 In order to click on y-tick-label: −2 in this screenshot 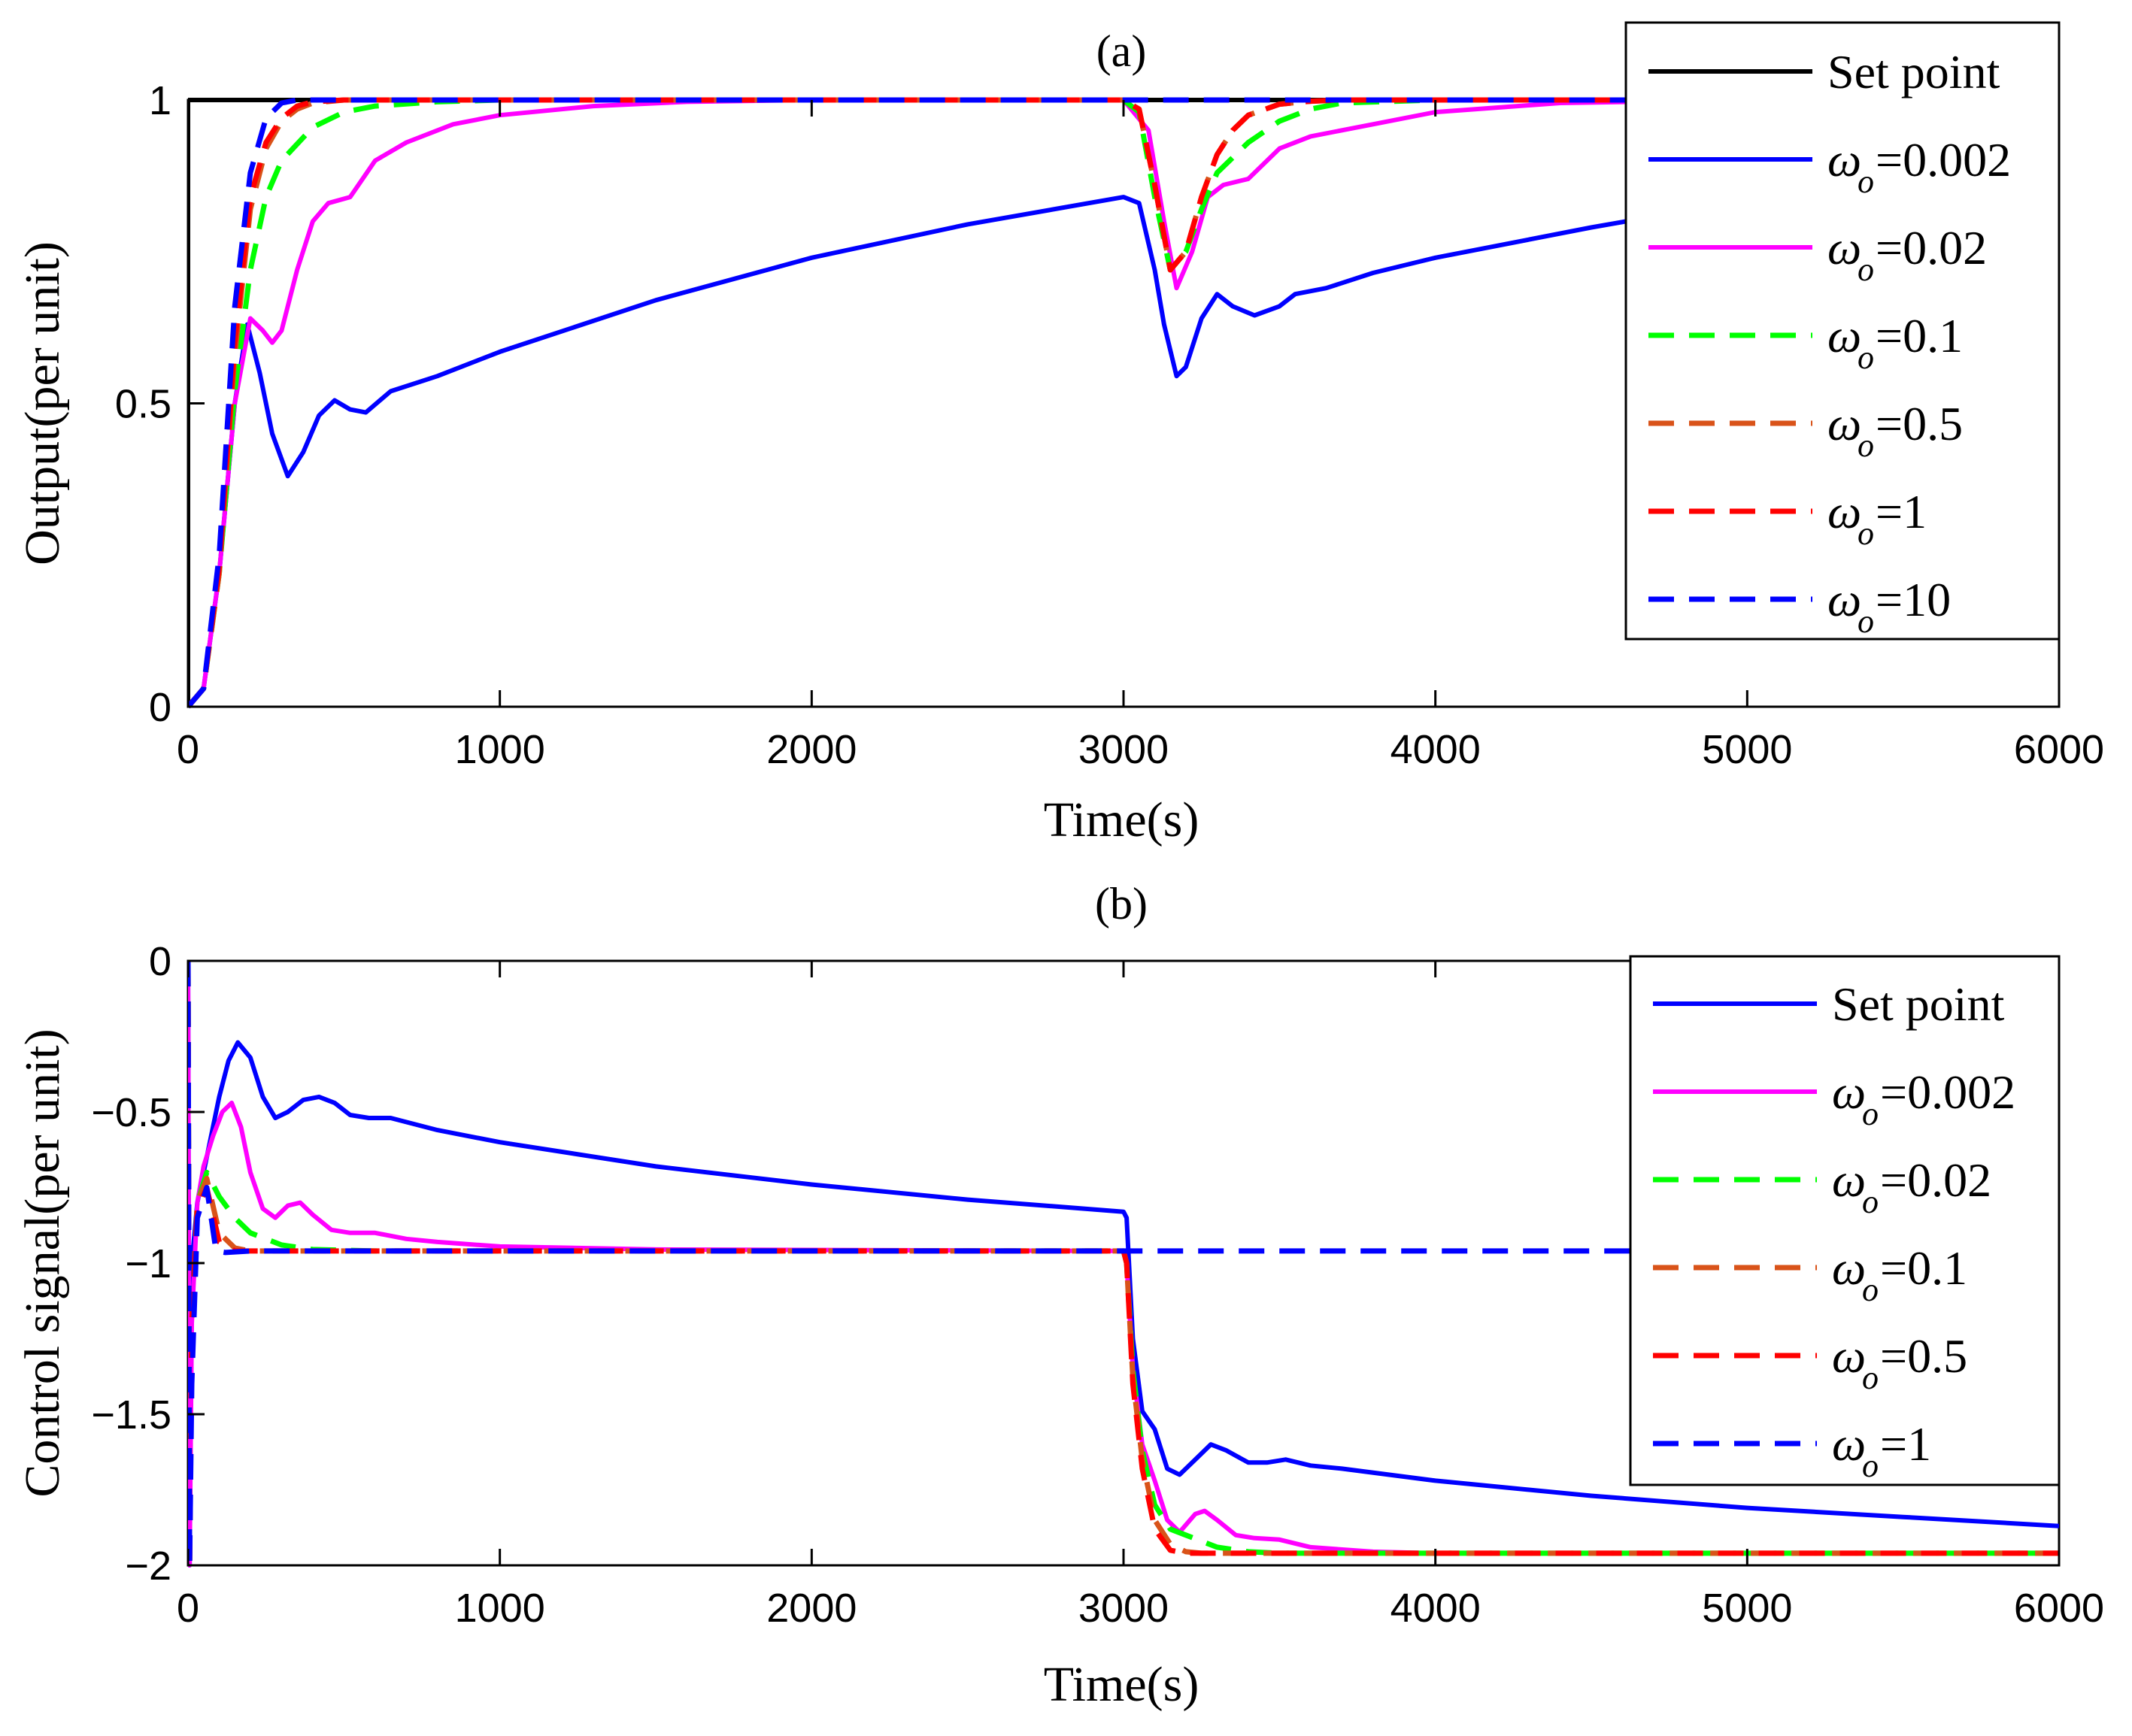, I will do `click(148, 1566)`.